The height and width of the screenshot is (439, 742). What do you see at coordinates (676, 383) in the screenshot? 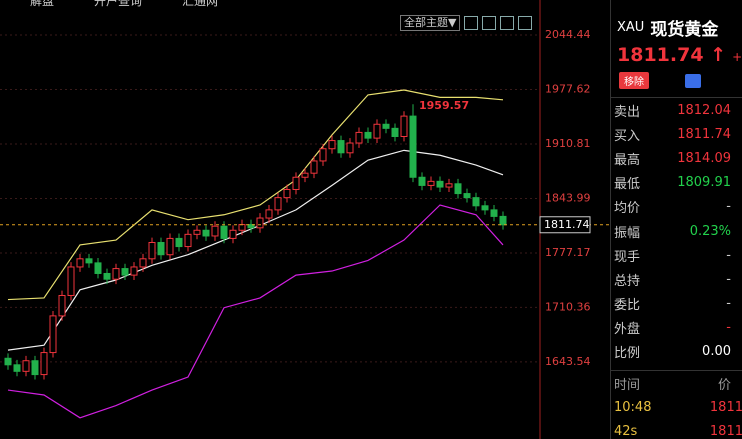
I see `tick-header: 时间 价` at bounding box center [676, 383].